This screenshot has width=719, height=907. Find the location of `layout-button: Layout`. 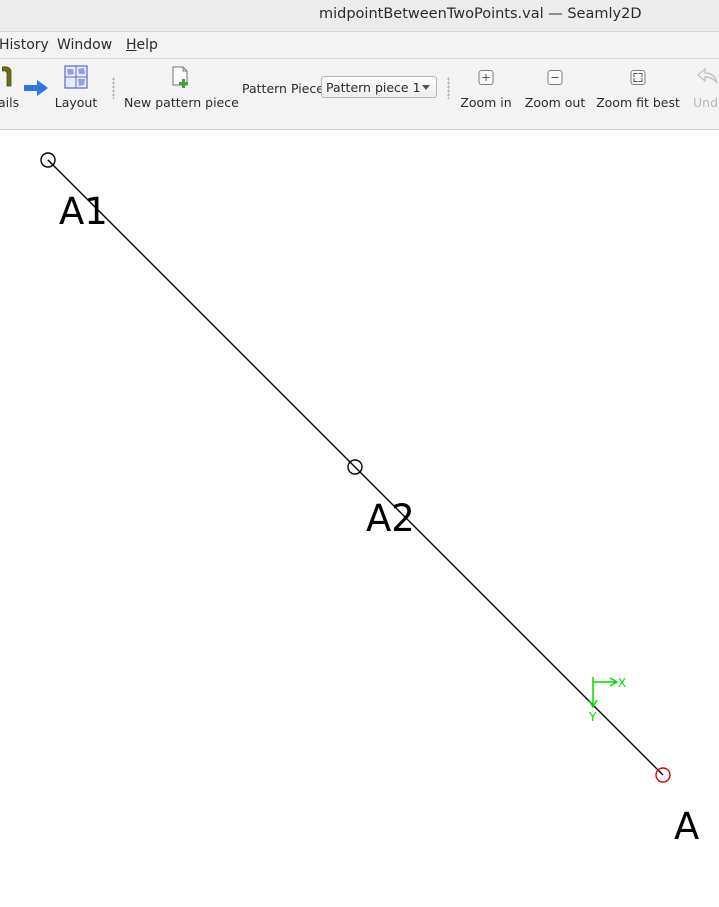

layout-button: Layout is located at coordinates (76, 89).